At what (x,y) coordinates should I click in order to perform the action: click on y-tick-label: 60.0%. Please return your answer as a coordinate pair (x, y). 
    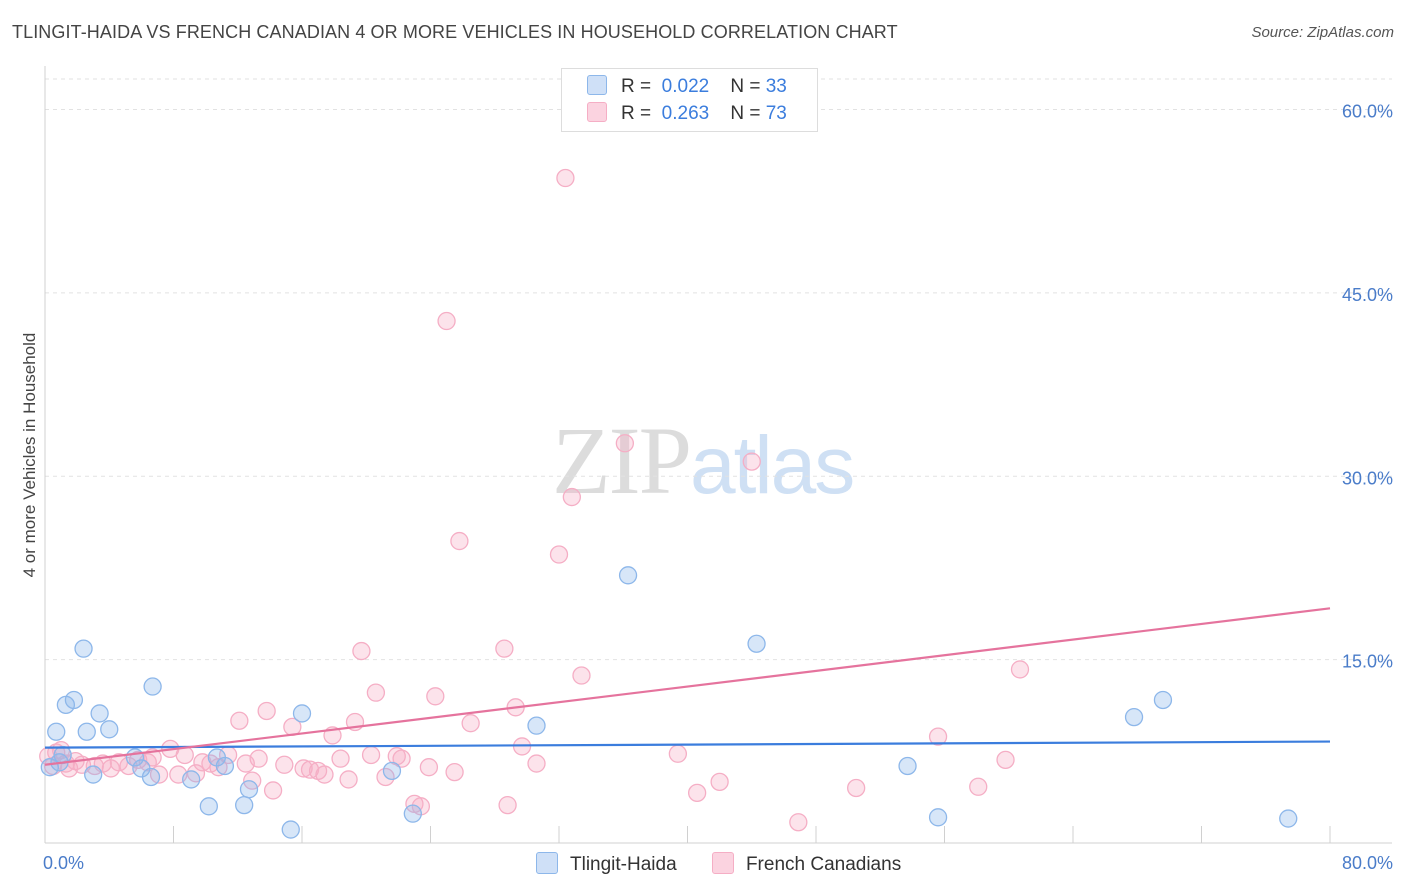
    Looking at the image, I should click on (1367, 112).